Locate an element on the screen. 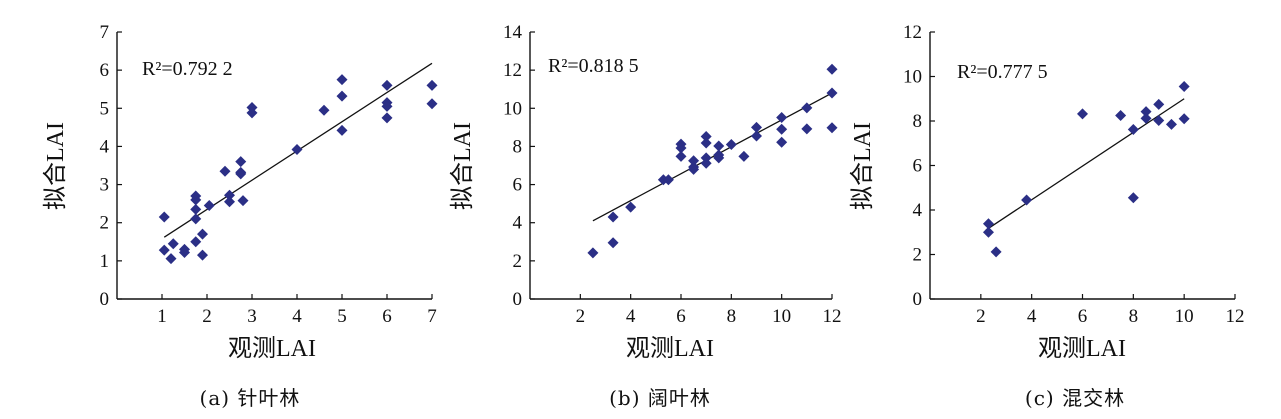 The image size is (1281, 419). r2-annotation: R²=0.818 5 is located at coordinates (593, 66).